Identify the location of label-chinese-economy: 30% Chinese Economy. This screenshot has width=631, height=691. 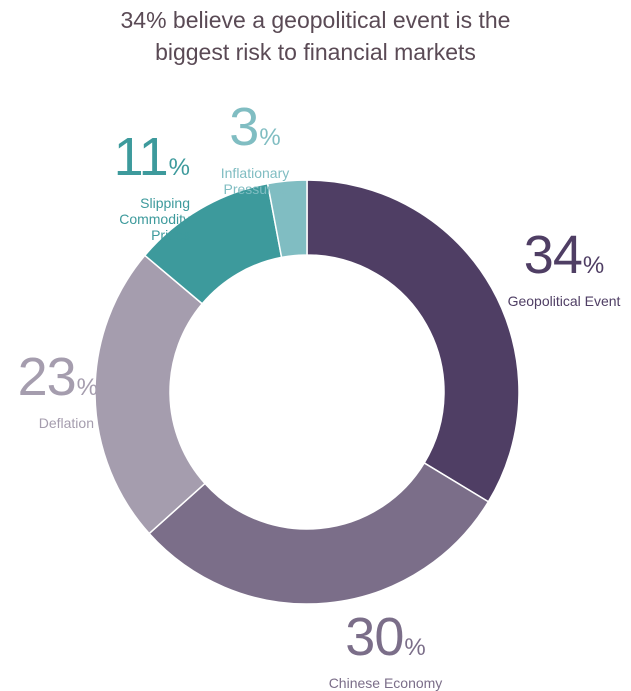
(385, 650).